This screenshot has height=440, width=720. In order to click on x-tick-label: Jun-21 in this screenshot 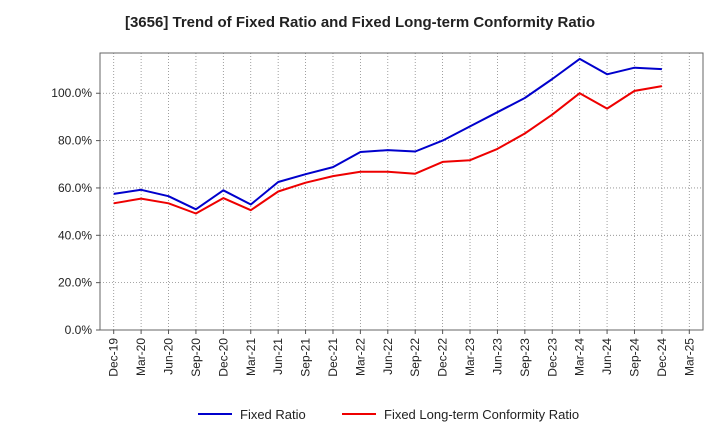, I will do `click(278, 356)`.